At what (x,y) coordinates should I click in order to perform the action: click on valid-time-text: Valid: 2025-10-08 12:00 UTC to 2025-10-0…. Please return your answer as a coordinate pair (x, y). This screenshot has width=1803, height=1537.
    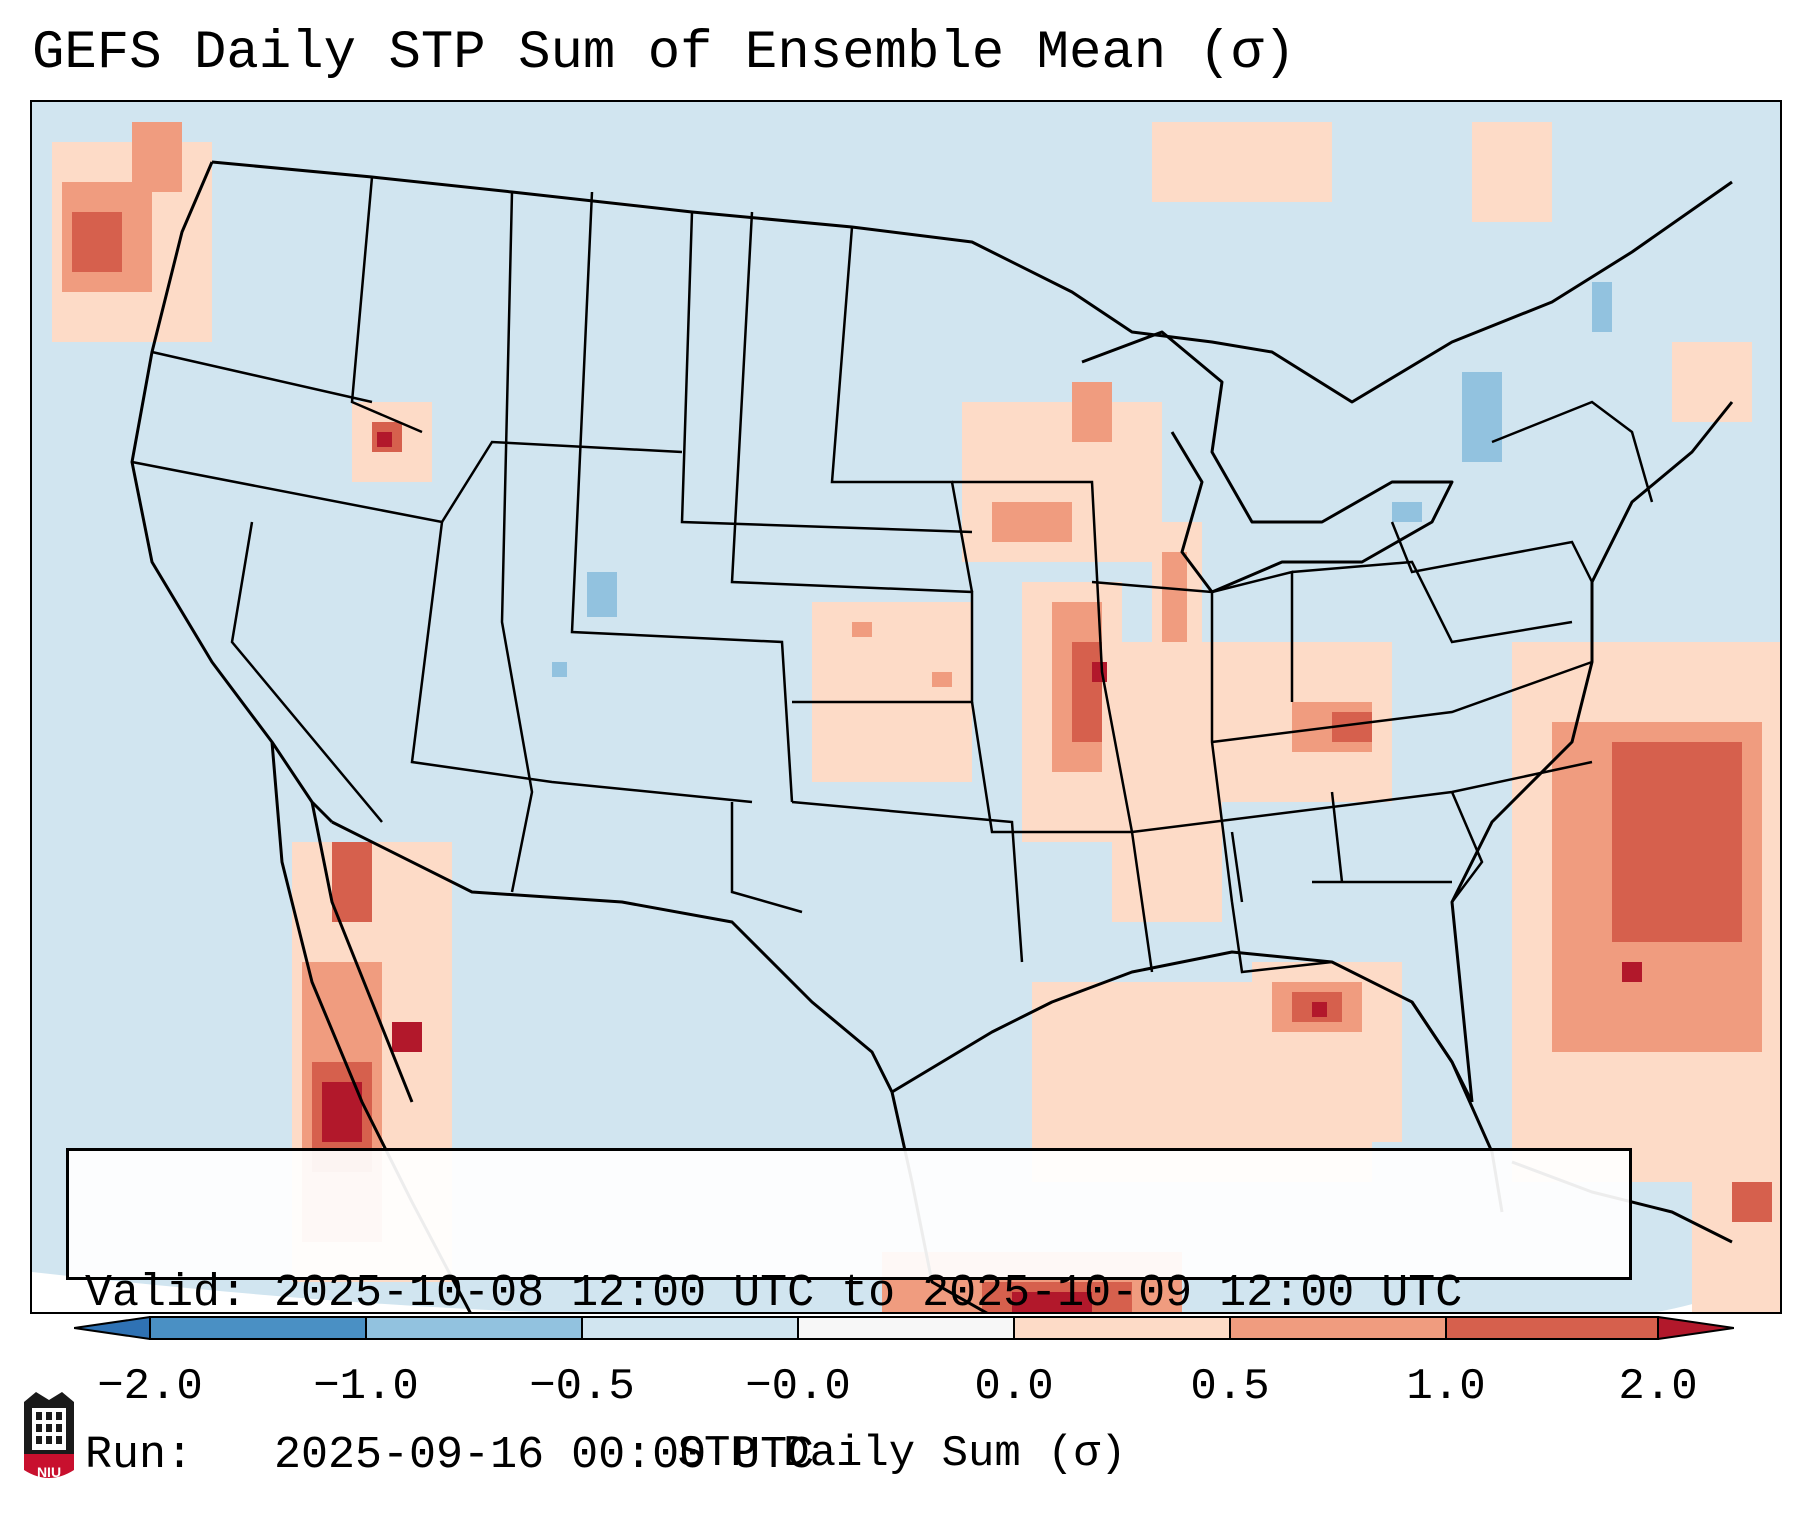
    Looking at the image, I should click on (774, 1293).